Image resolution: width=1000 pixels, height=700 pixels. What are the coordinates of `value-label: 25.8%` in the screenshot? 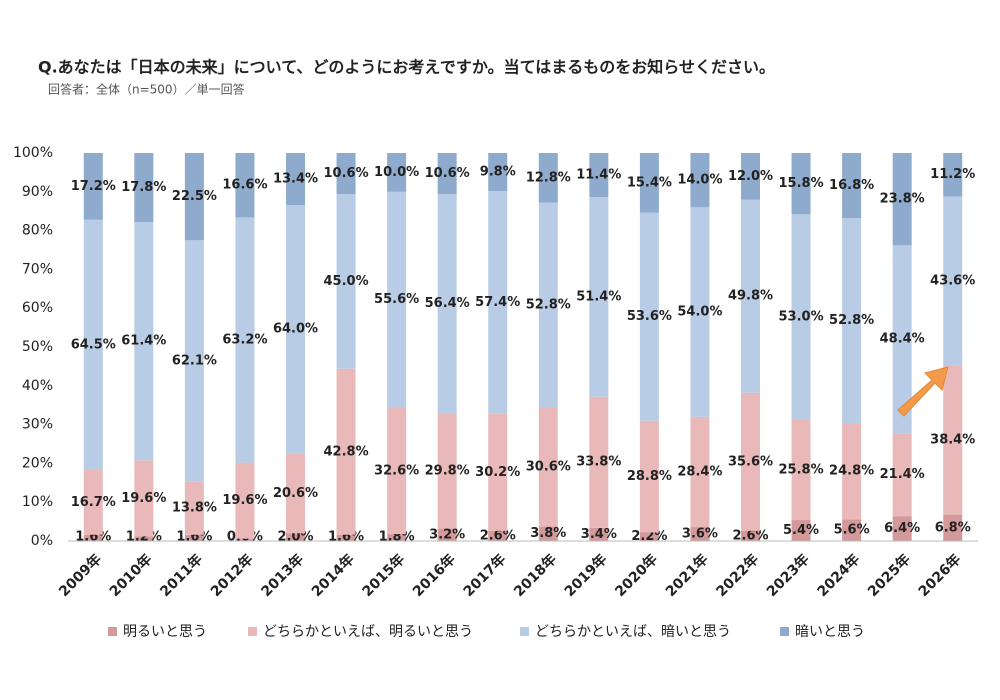 It's located at (801, 469).